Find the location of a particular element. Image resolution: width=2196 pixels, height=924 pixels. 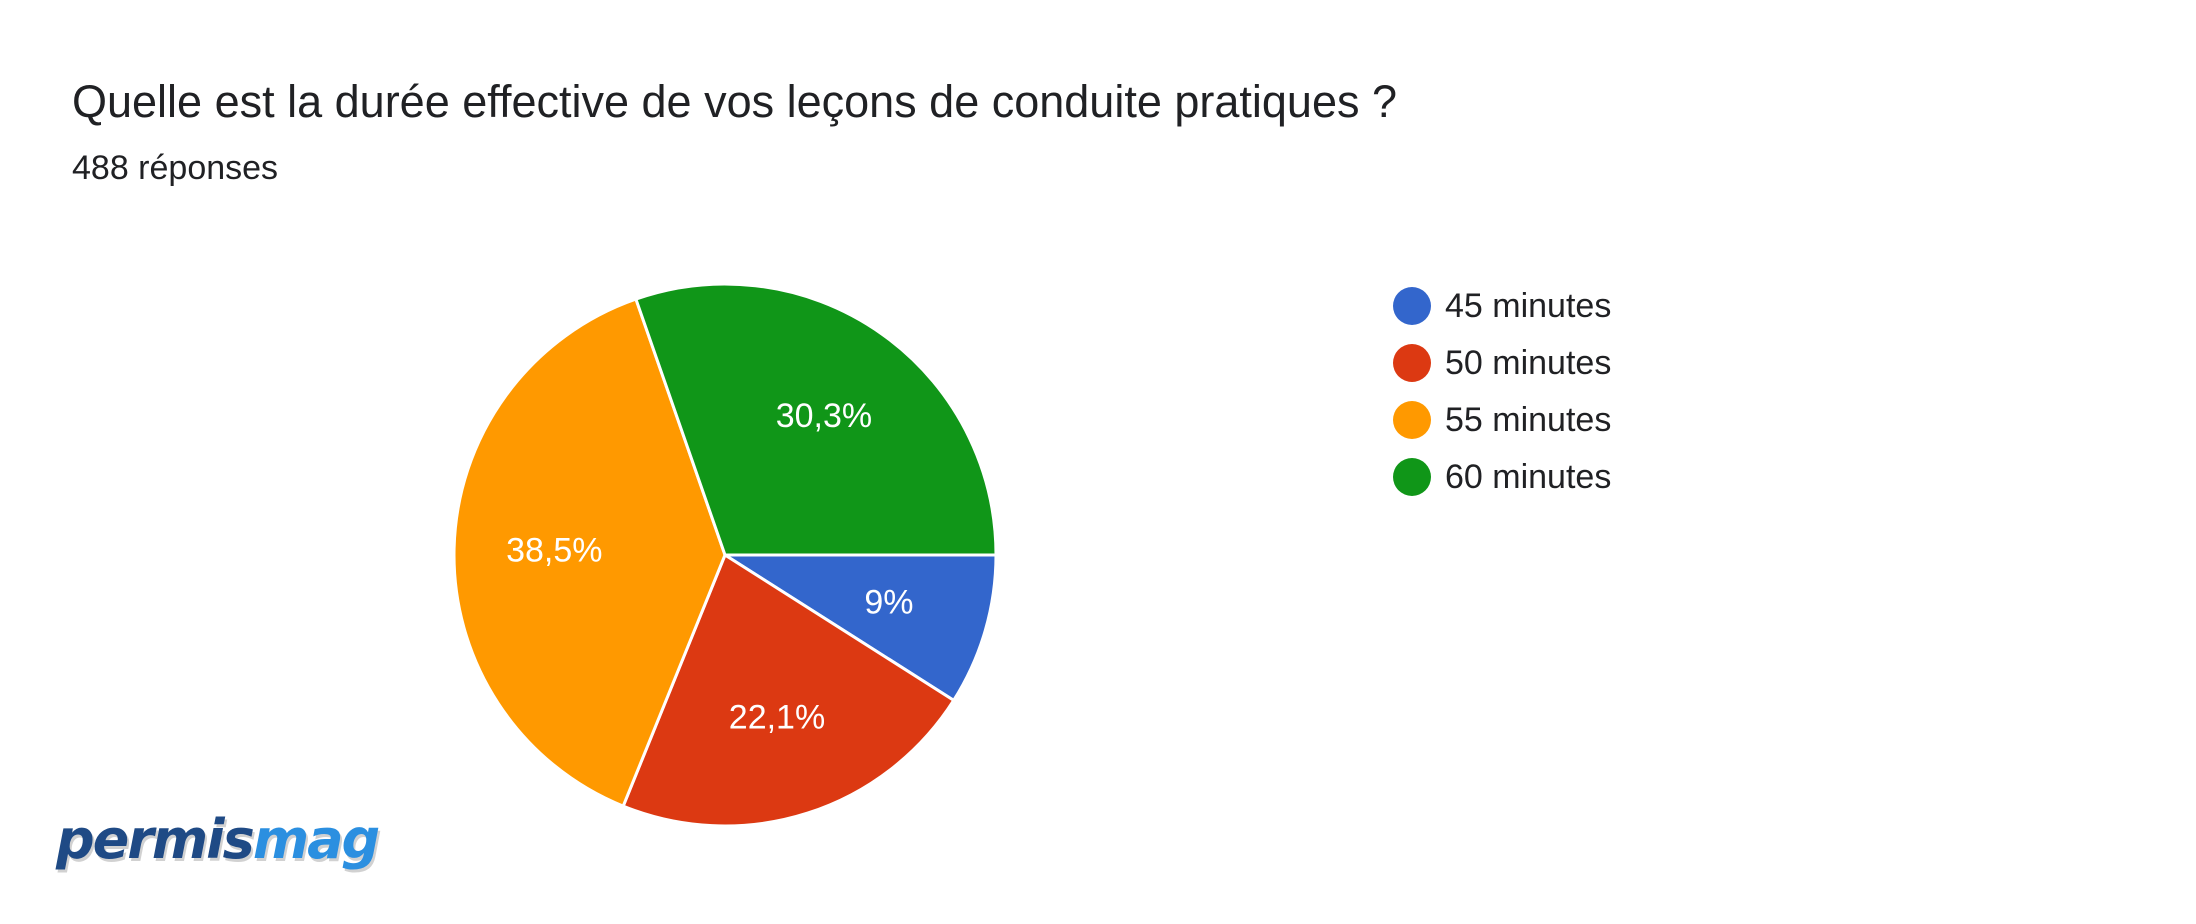

permismag-logo: permismag is located at coordinates (218, 840).